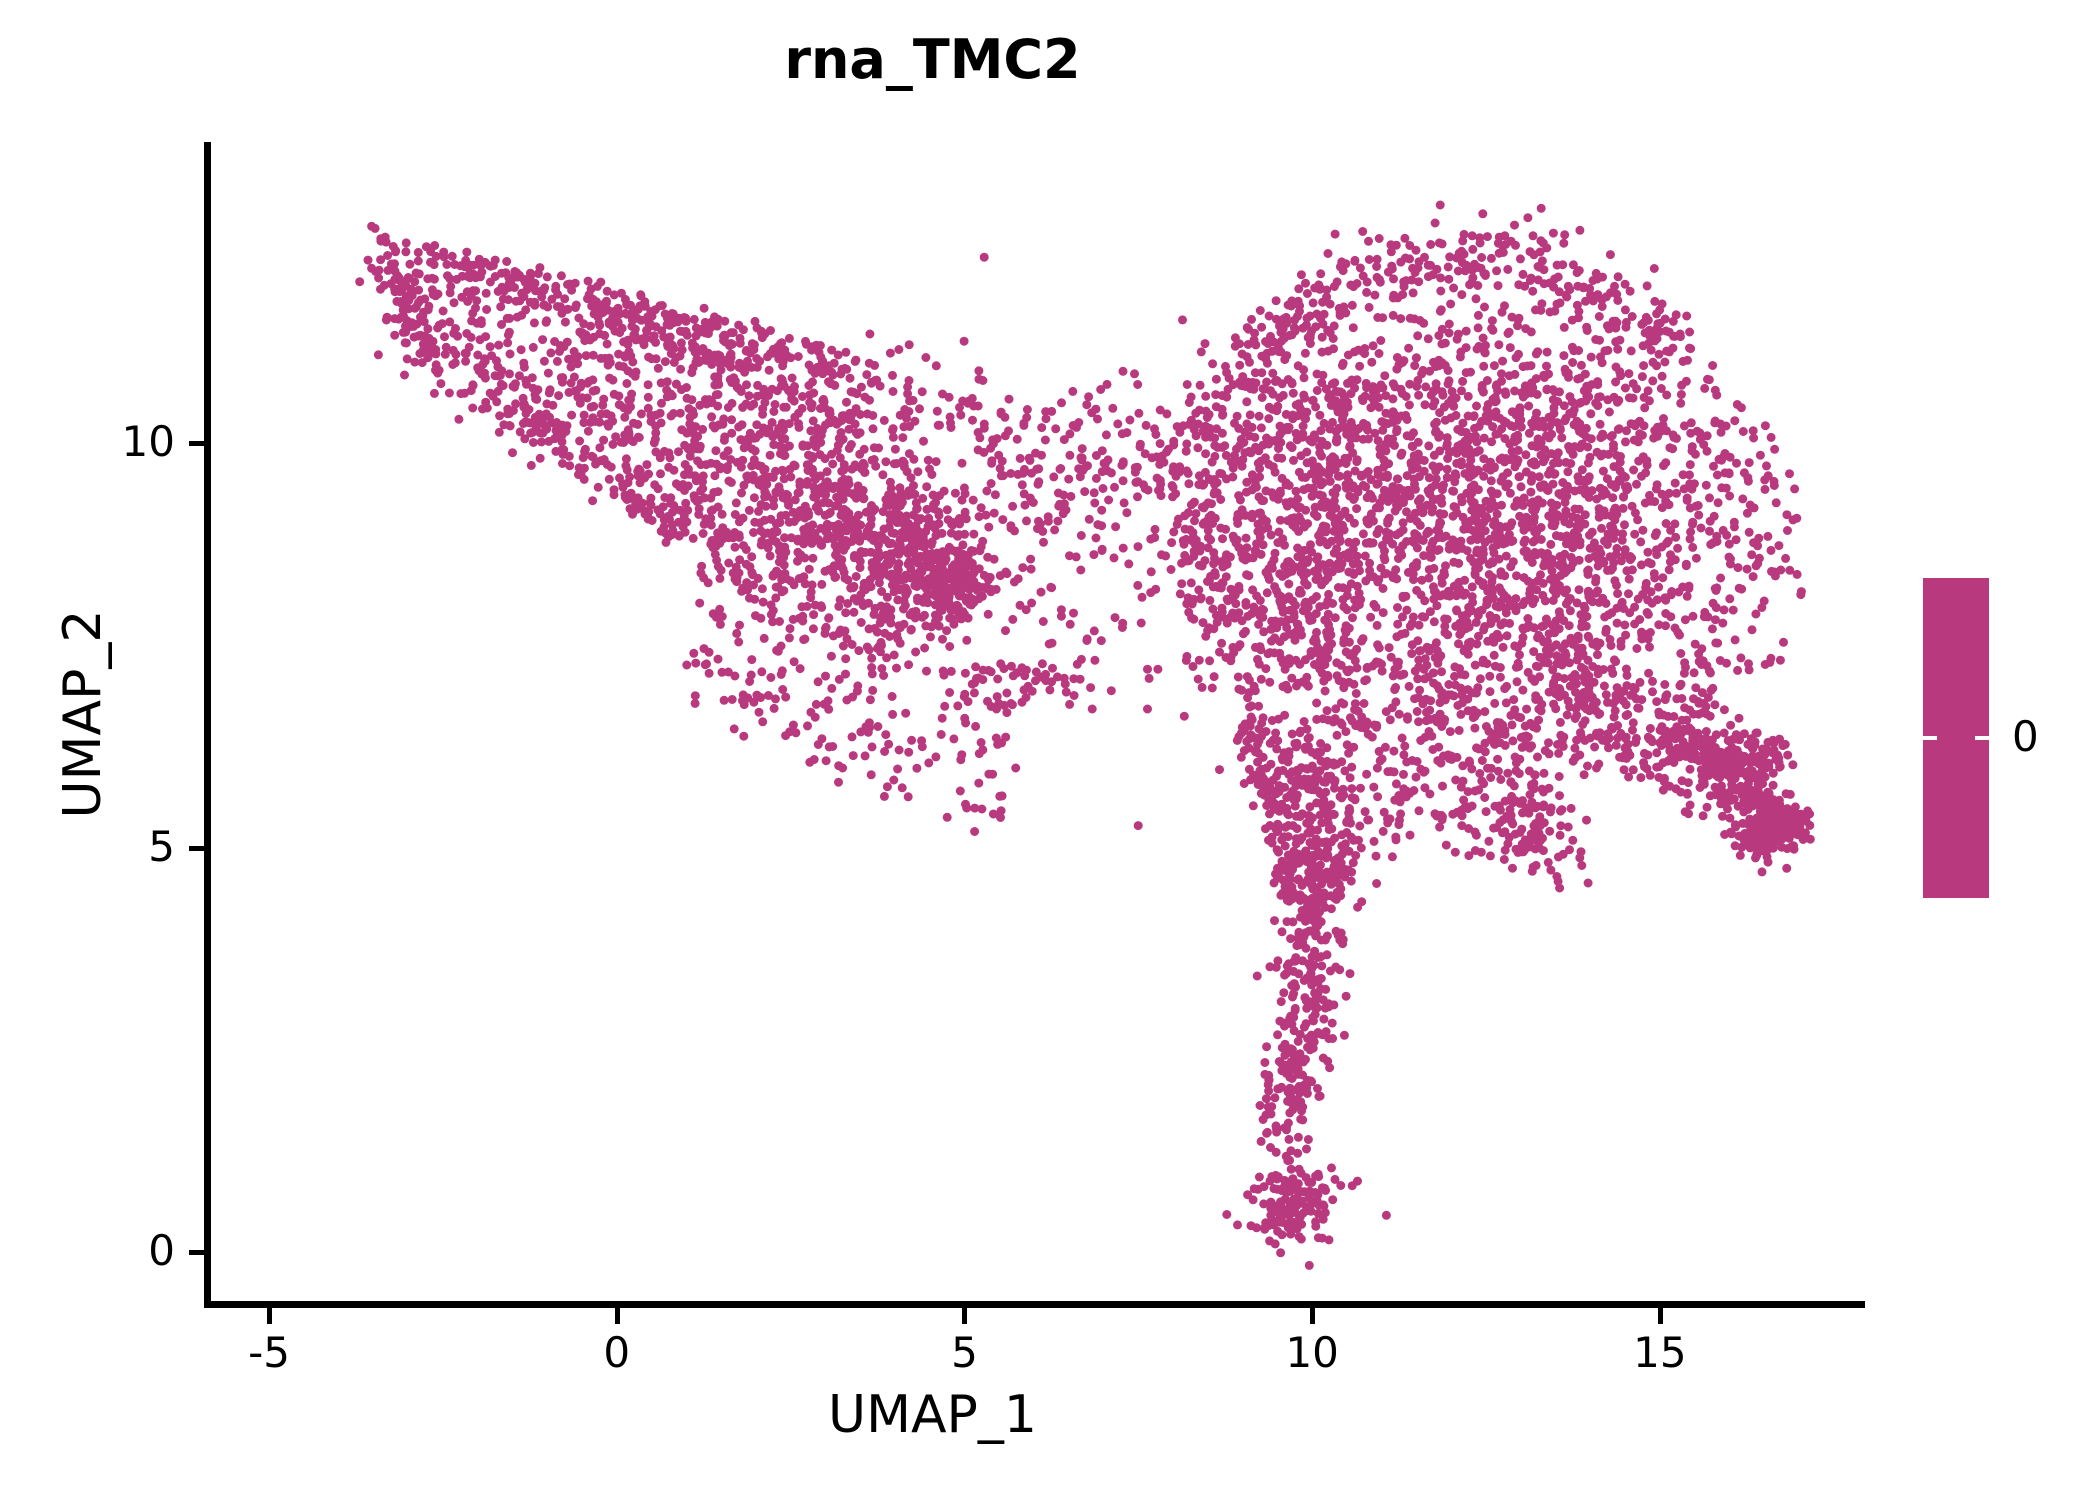 Image resolution: width=2100 pixels, height=1500 pixels. Describe the element at coordinates (1982, 738) in the screenshot. I see `colorbar-tick-right` at that location.